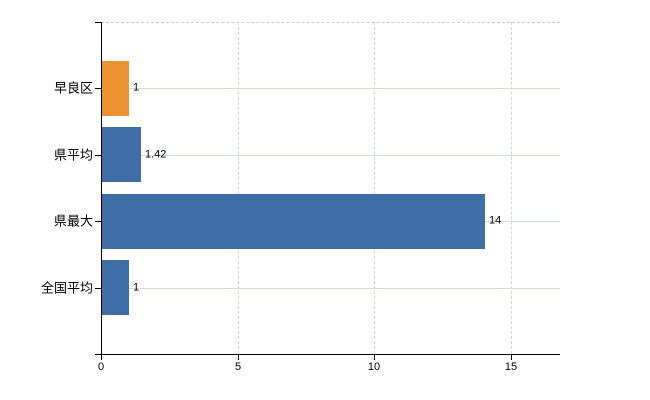 This screenshot has height=400, width=650. Describe the element at coordinates (495, 220) in the screenshot. I see `bar-value-label: 14` at that location.